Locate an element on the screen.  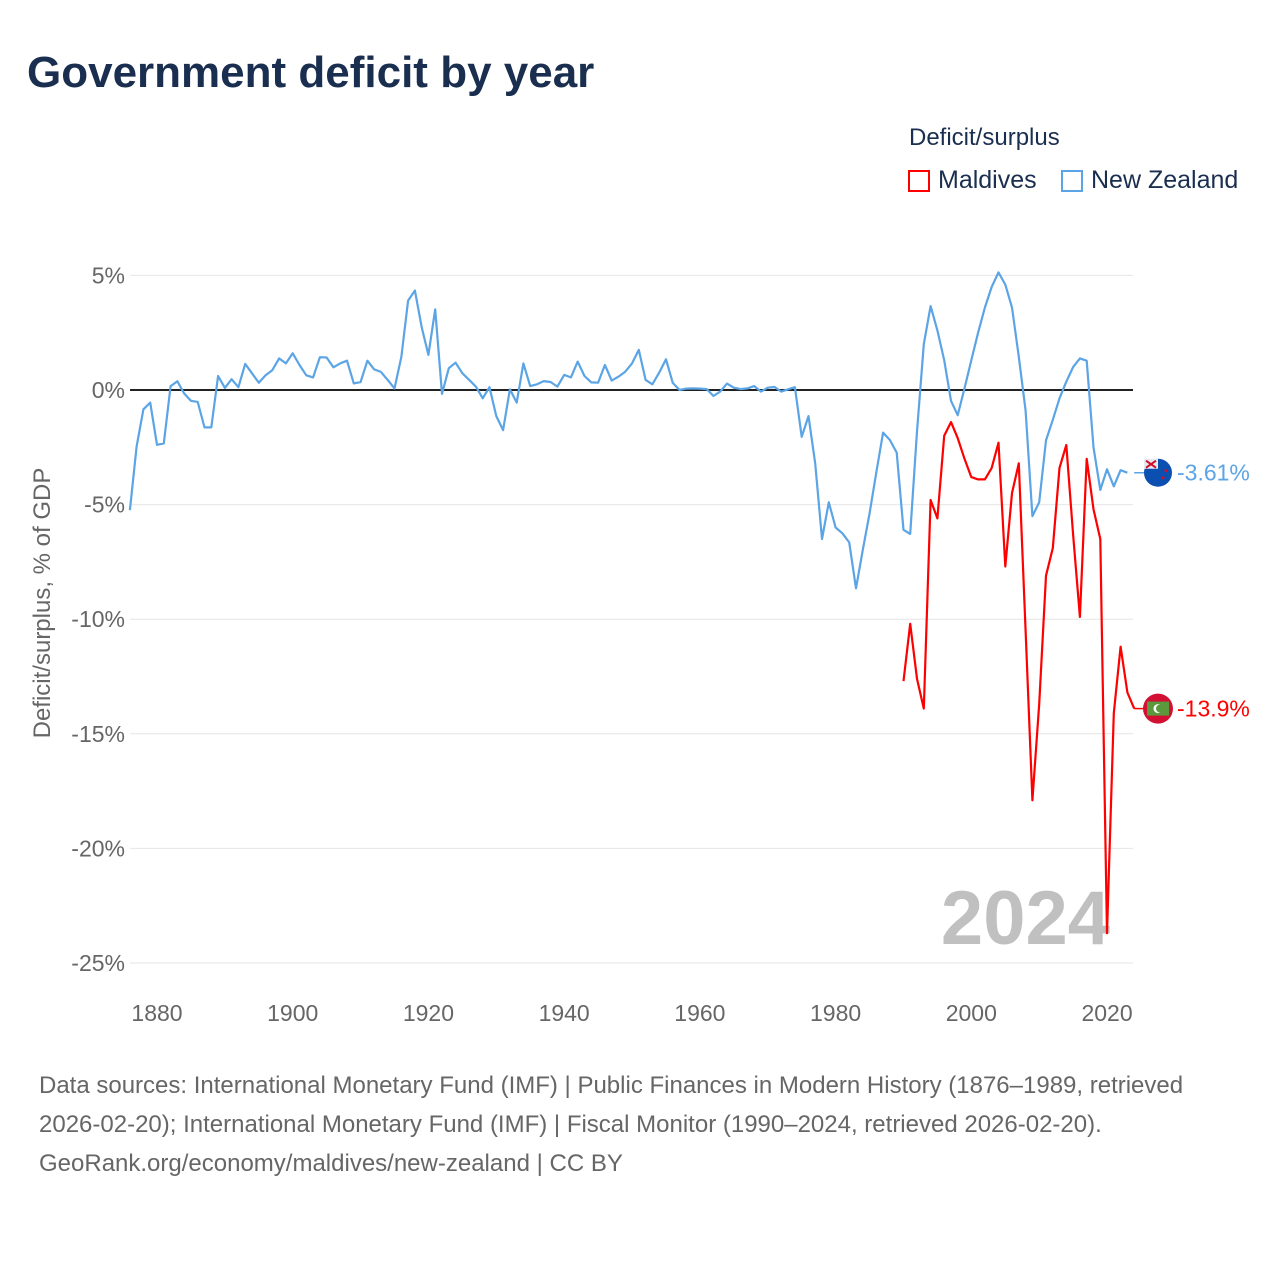
y-tick-label: -25% is located at coordinates (98, 963).